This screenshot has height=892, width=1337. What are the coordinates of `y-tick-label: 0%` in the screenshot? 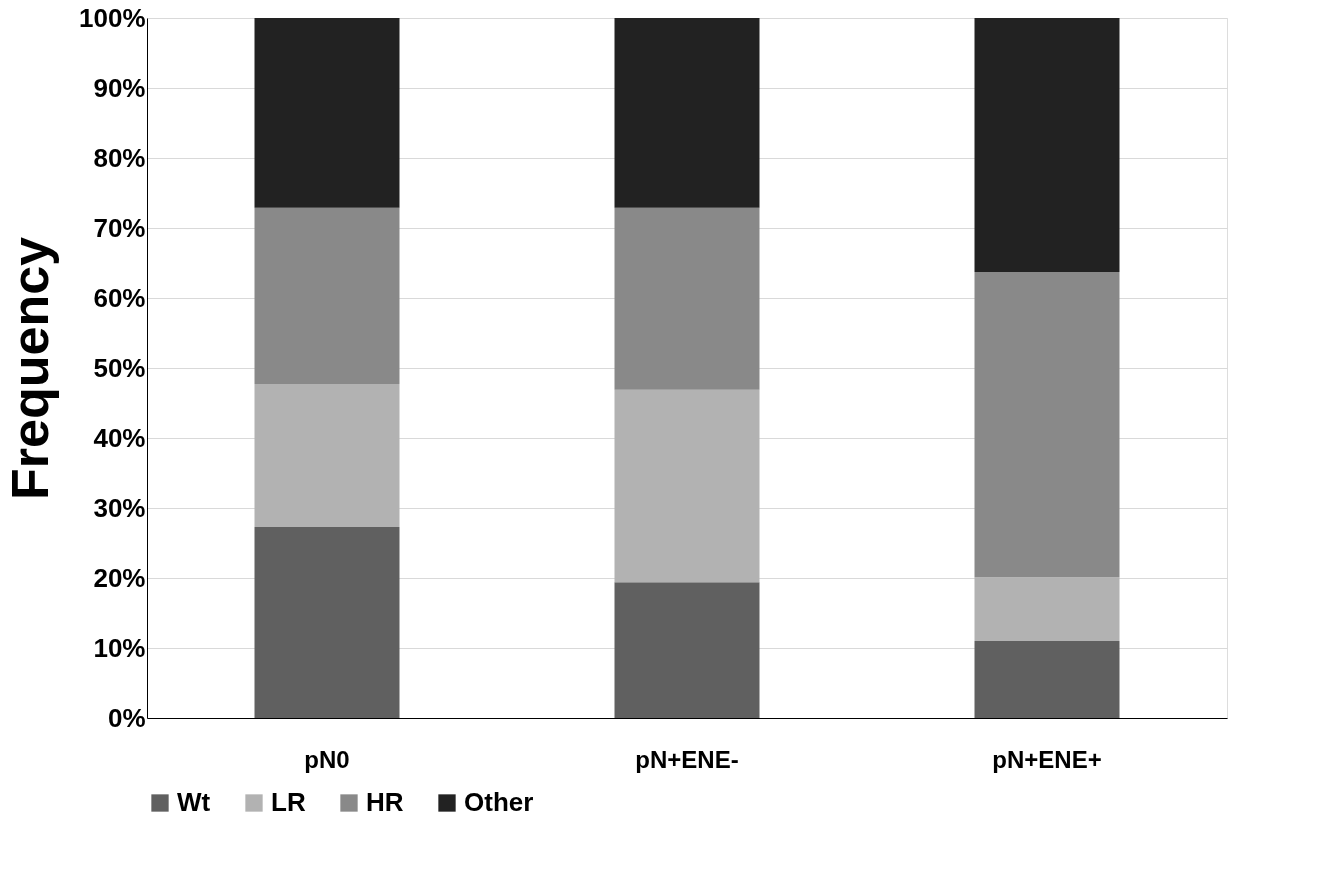 It's located at (126, 717).